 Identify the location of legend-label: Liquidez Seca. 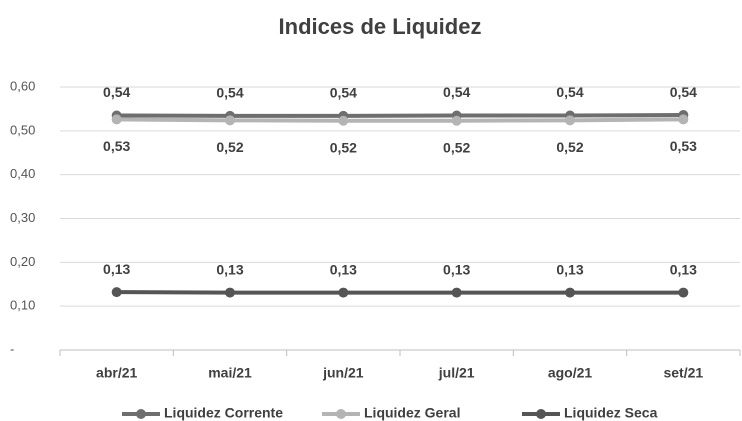
(611, 413).